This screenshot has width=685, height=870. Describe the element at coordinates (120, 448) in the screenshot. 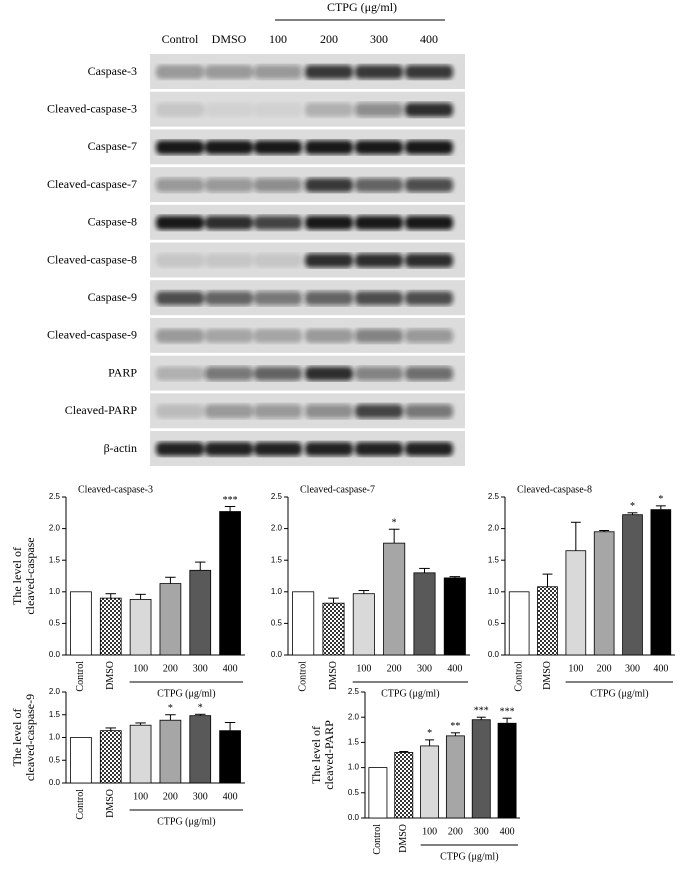

I see `blot-row-label: β-actin` at that location.